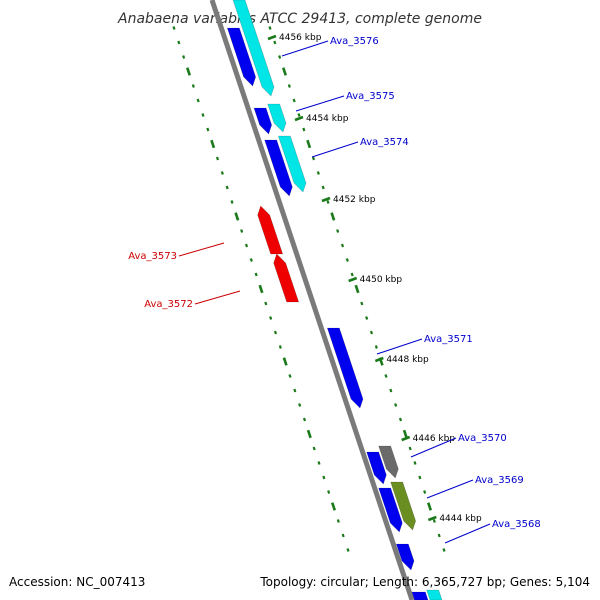  What do you see at coordinates (516, 524) in the screenshot?
I see `gene-label: Ava_3568` at bounding box center [516, 524].